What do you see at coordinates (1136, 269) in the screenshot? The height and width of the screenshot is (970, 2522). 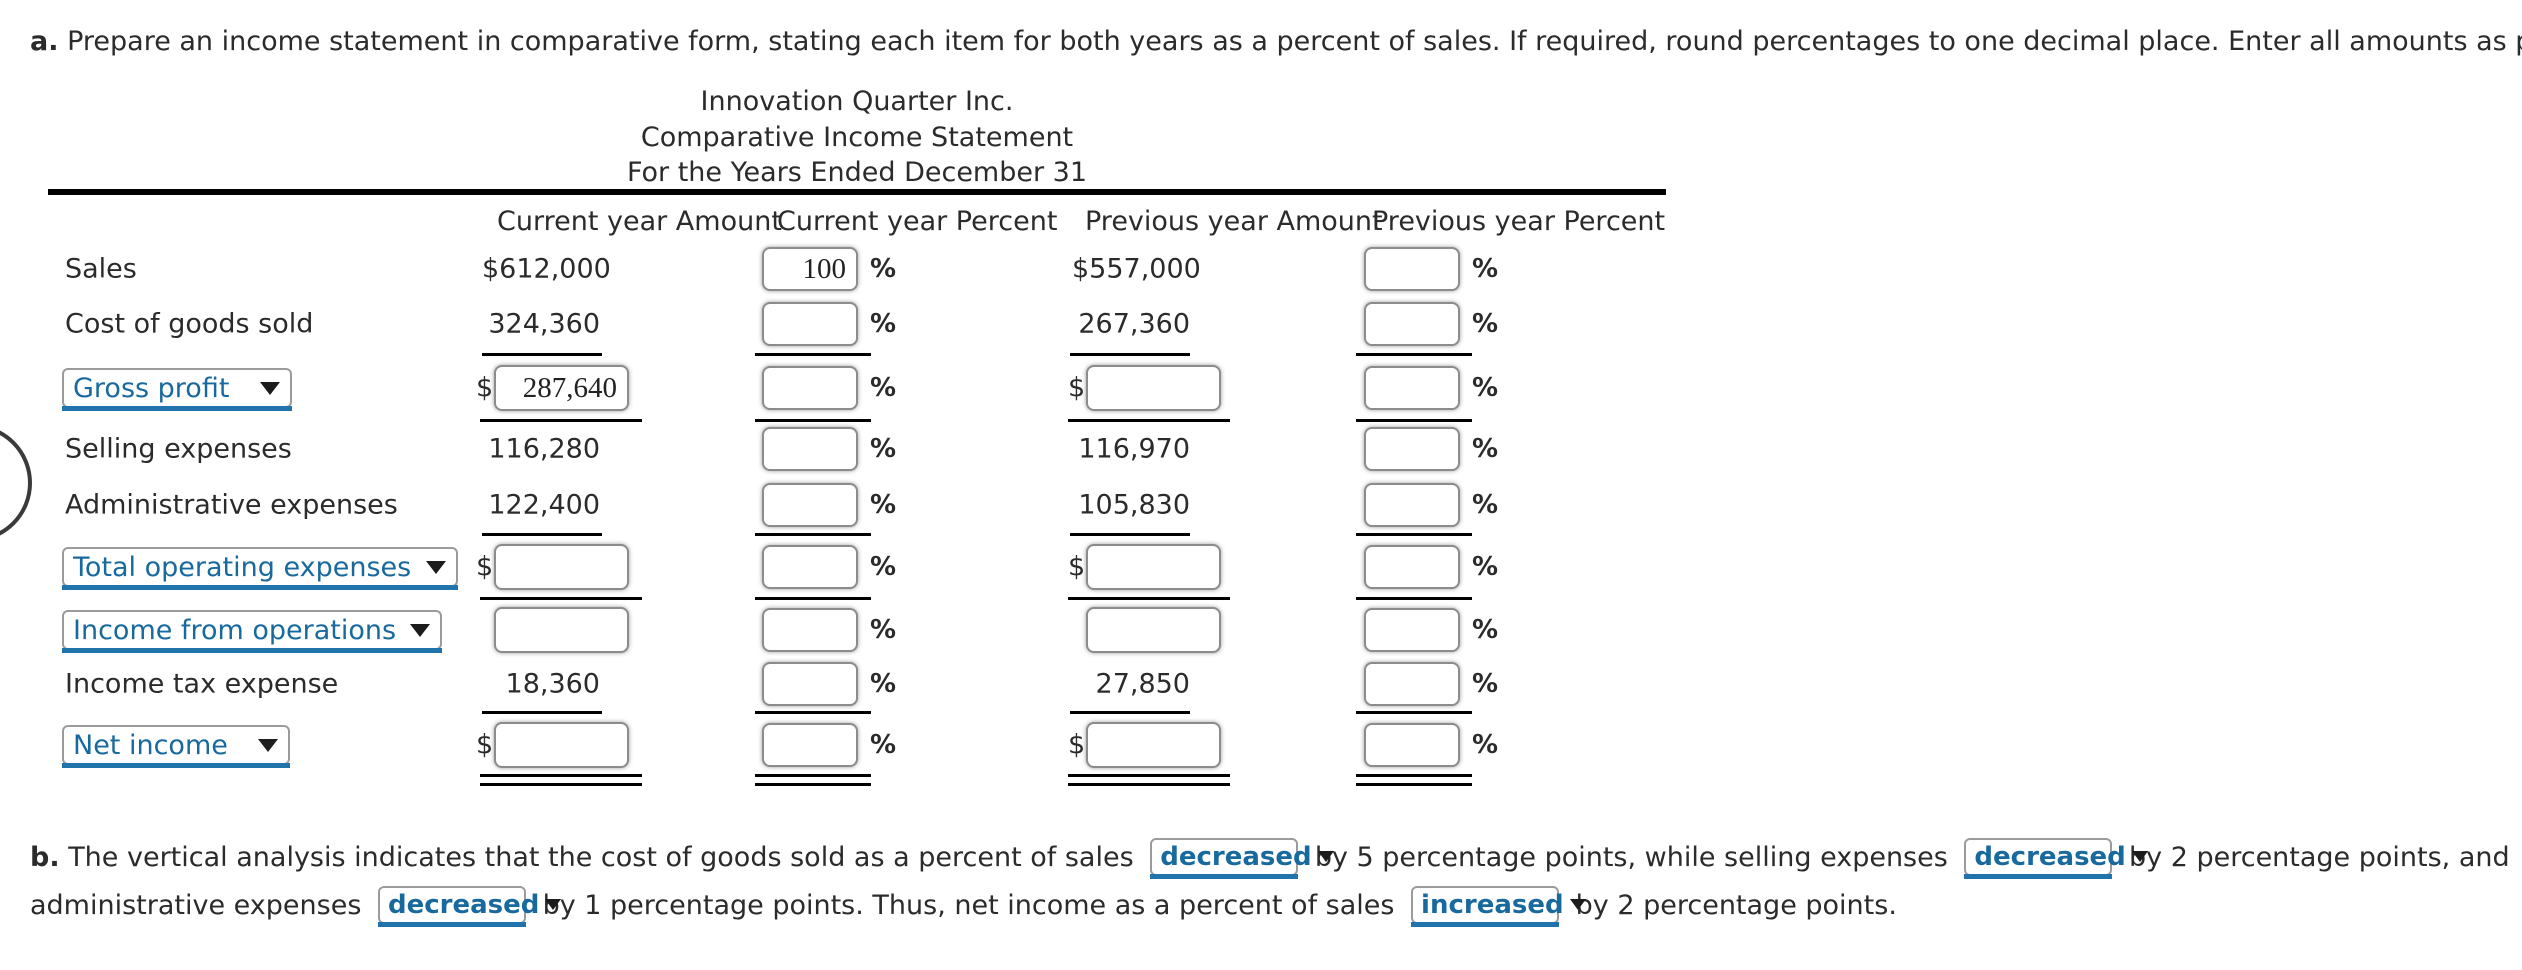 I see `previous-amount-value: $557,000` at bounding box center [1136, 269].